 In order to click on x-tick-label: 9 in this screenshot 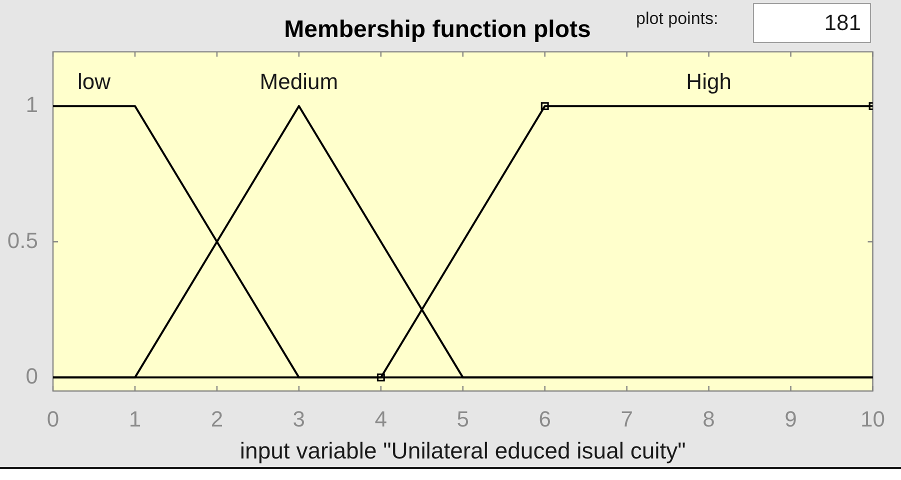, I will do `click(790, 419)`.